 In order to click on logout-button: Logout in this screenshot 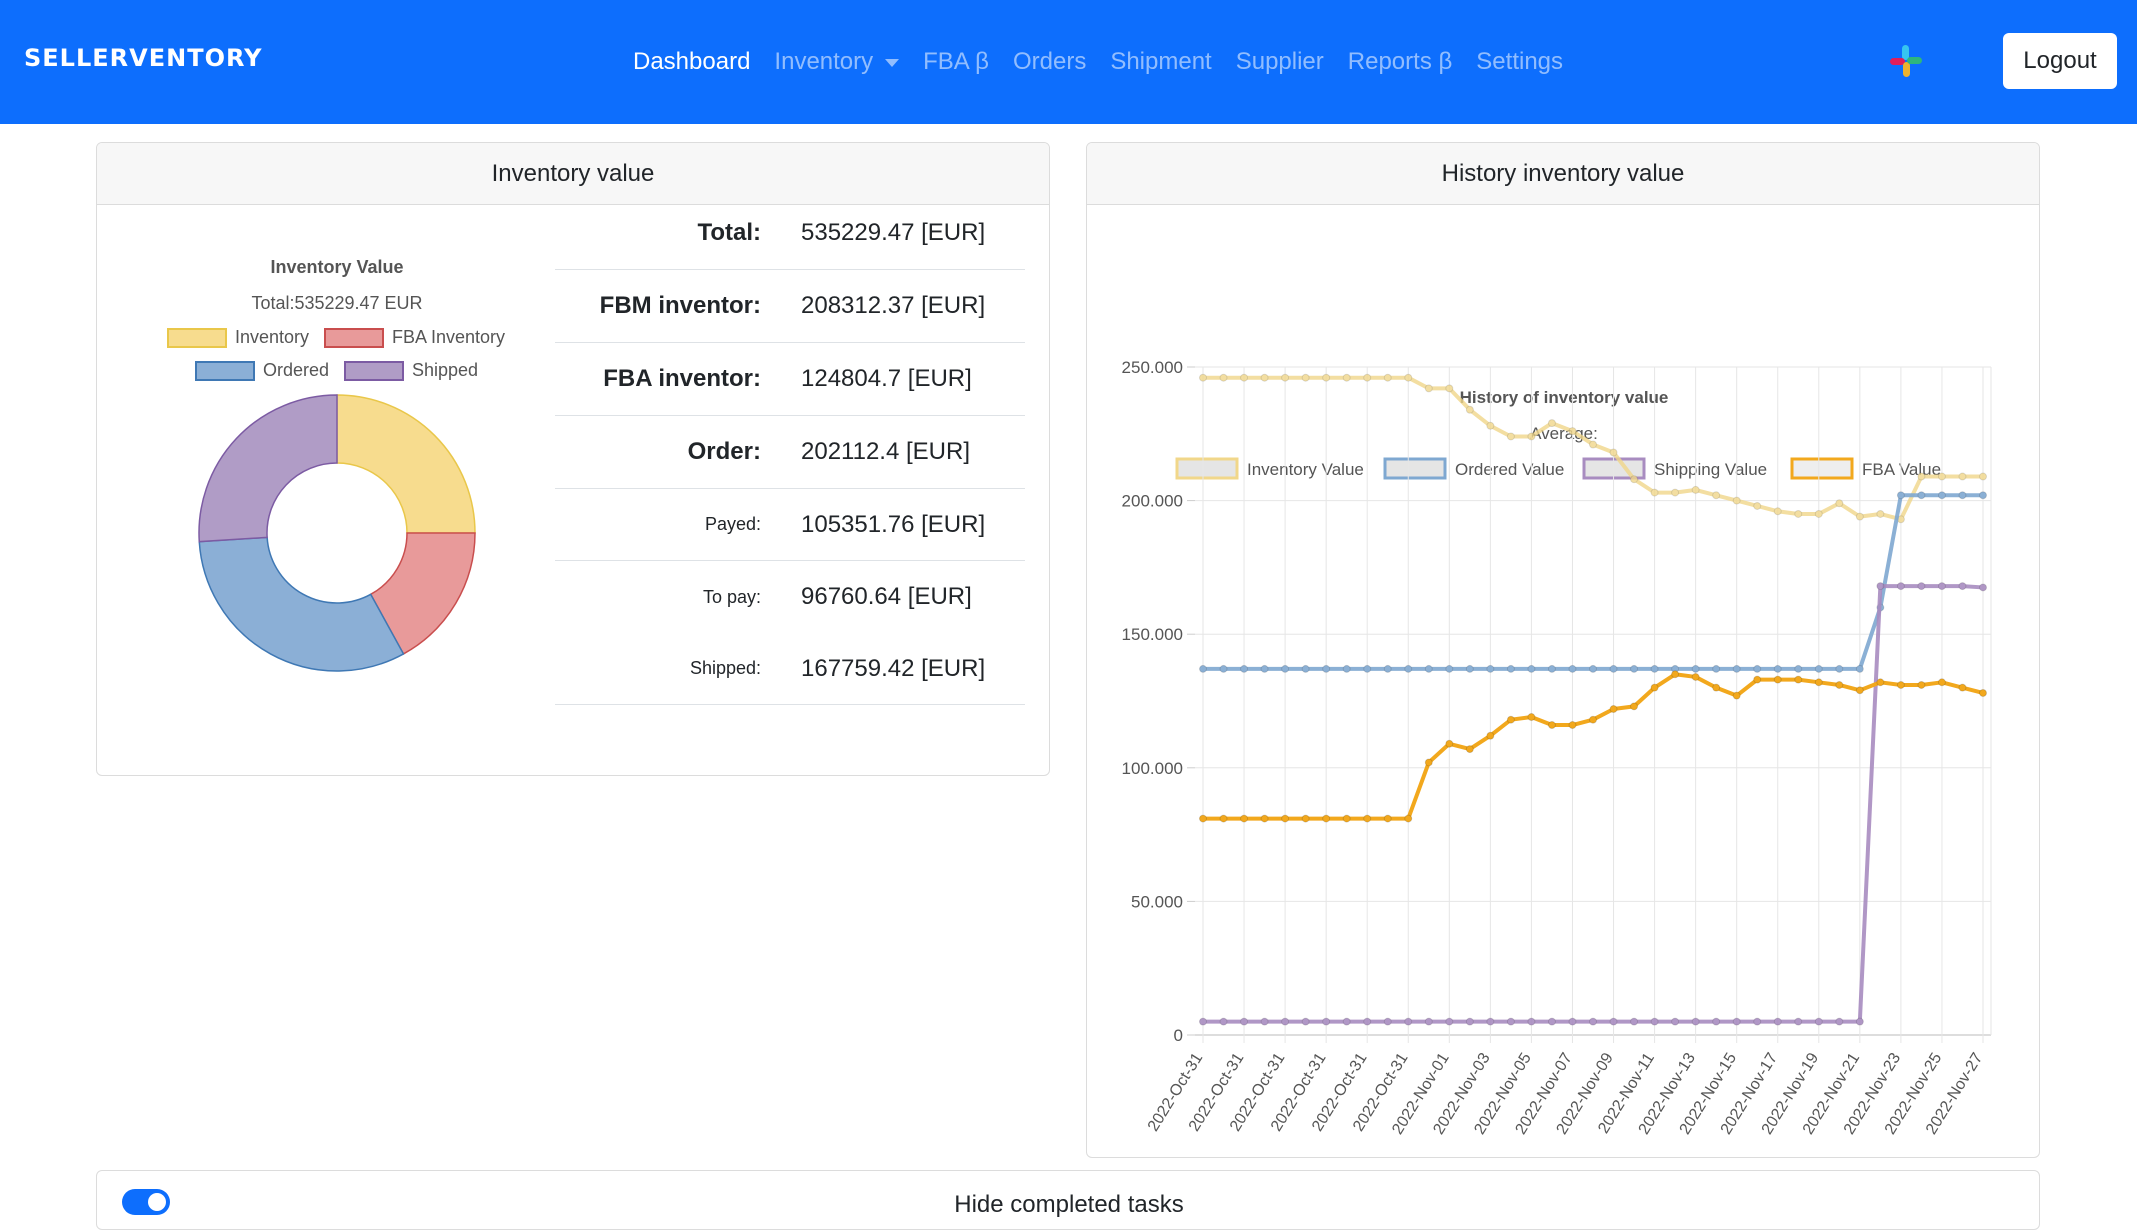, I will do `click(2060, 61)`.